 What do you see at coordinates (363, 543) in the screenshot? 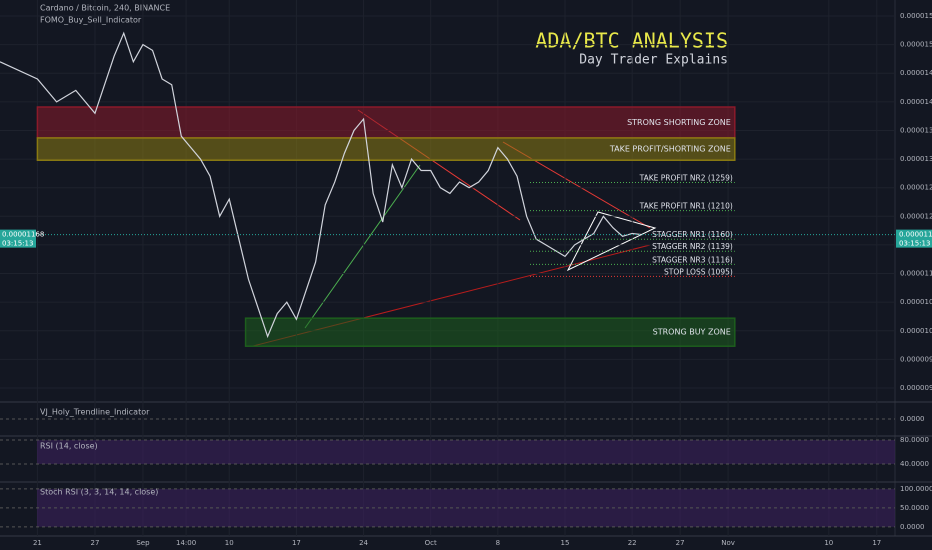
I see `x-tick-label: 24` at bounding box center [363, 543].